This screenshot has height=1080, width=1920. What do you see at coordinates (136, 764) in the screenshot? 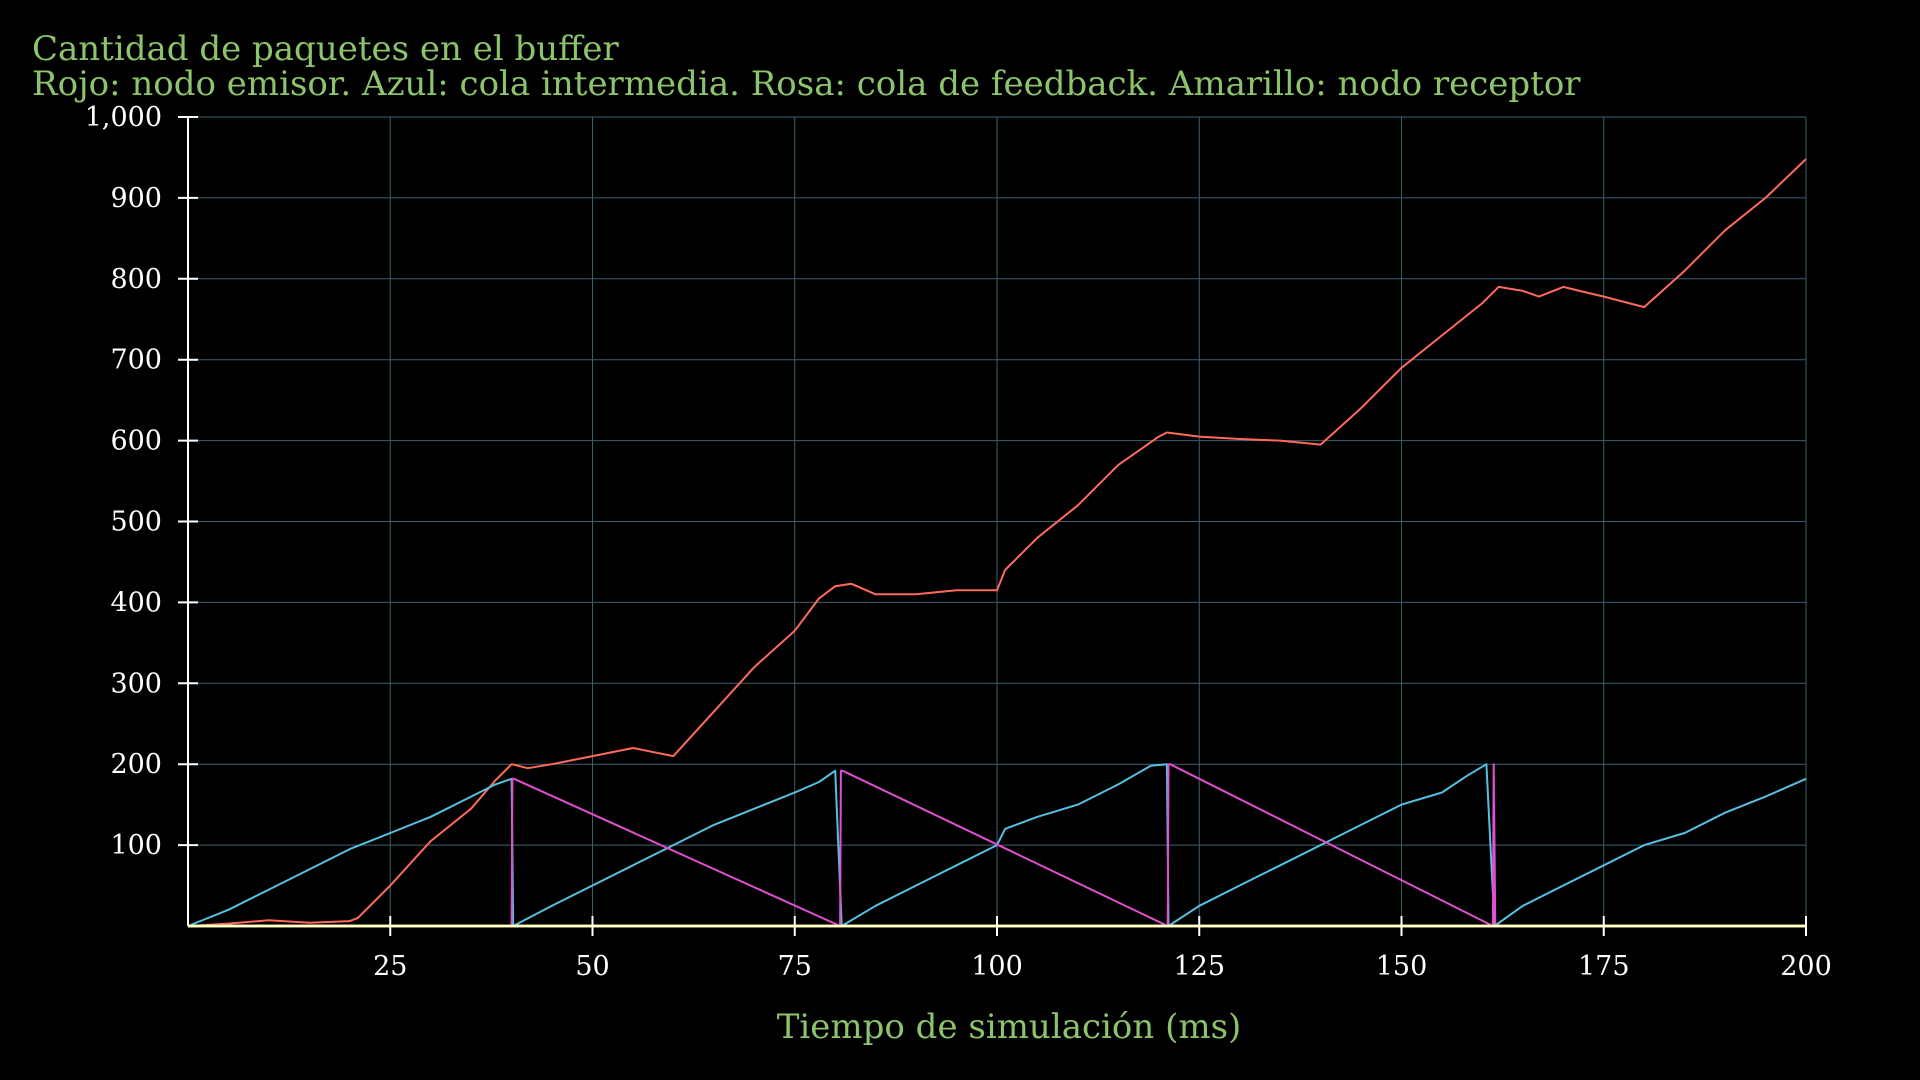
I see `y-tick-label: 200` at bounding box center [136, 764].